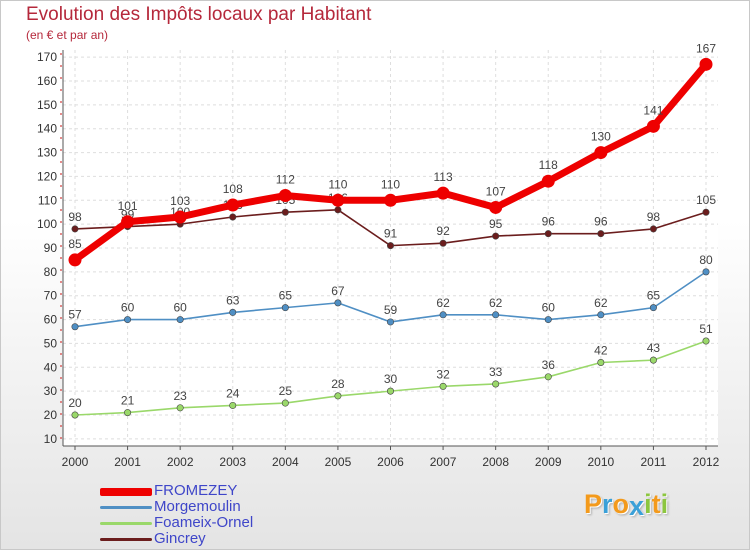 The height and width of the screenshot is (550, 750). I want to click on data-label-fromezey: 130, so click(601, 137).